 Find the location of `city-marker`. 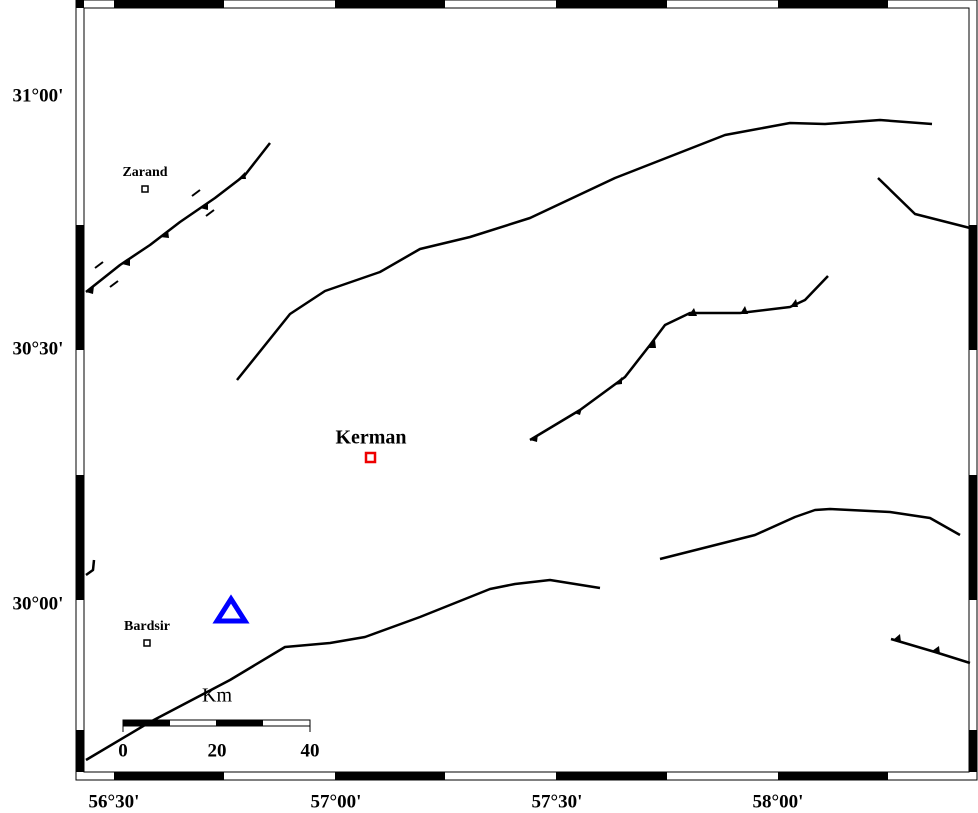

city-marker is located at coordinates (370, 457).